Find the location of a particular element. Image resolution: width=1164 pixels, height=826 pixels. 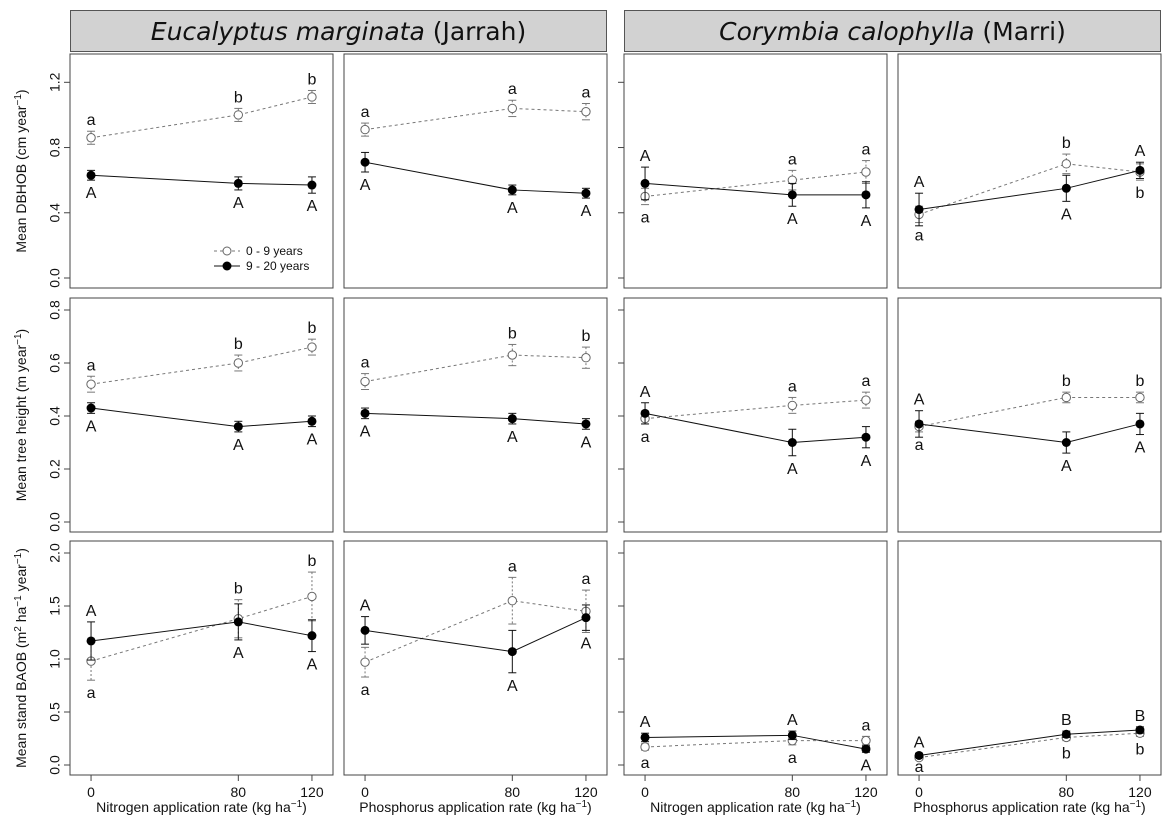

species-banner-marri: Corymbia calophylla (Marri) is located at coordinates (892, 31).